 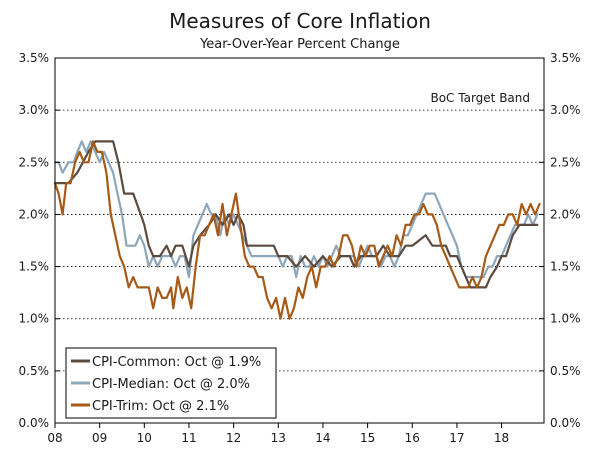 I want to click on x-tick-label: 08, so click(x=54, y=438).